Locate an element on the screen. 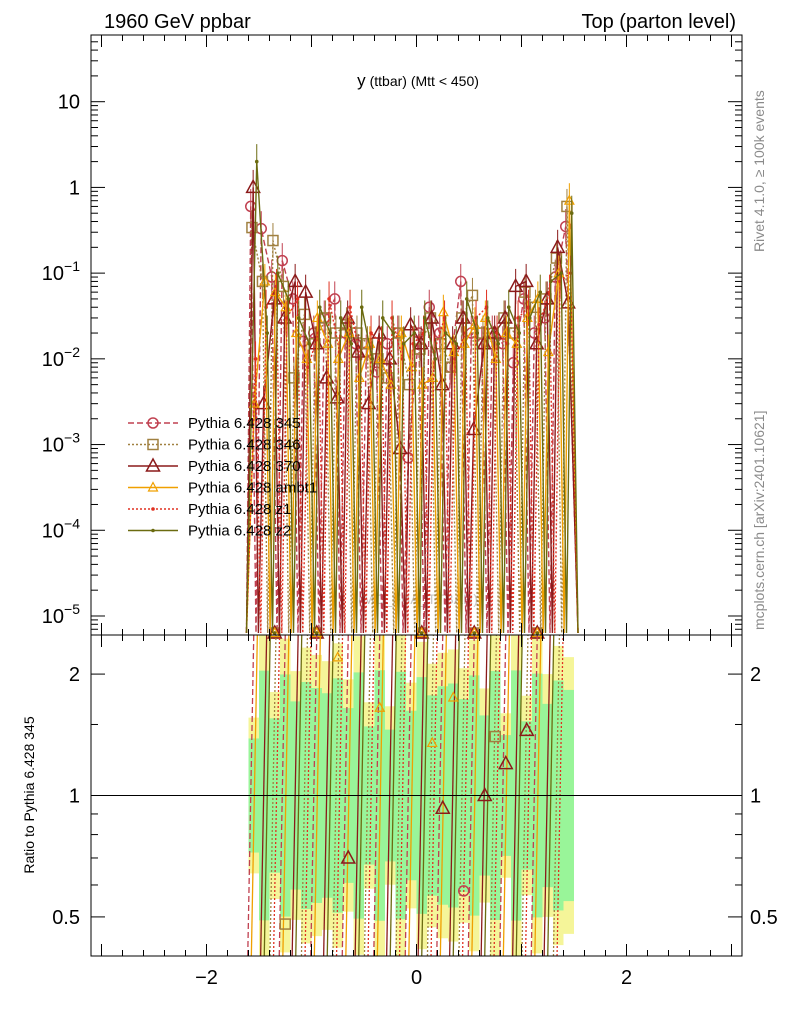  ratio-y-tick-label-right: 1 is located at coordinates (755, 797).